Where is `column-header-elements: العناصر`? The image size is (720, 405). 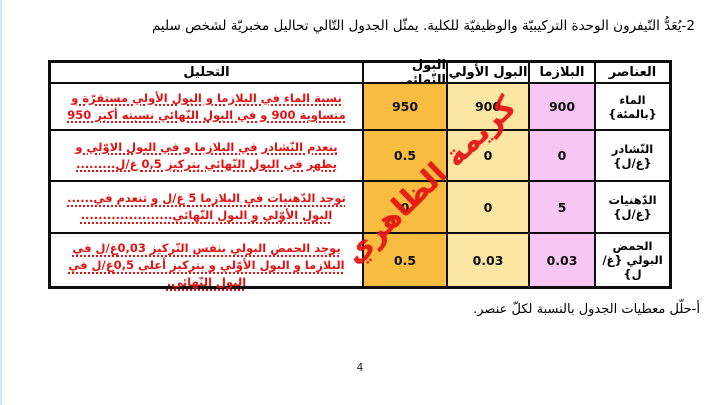 column-header-elements: العناصر is located at coordinates (632, 72).